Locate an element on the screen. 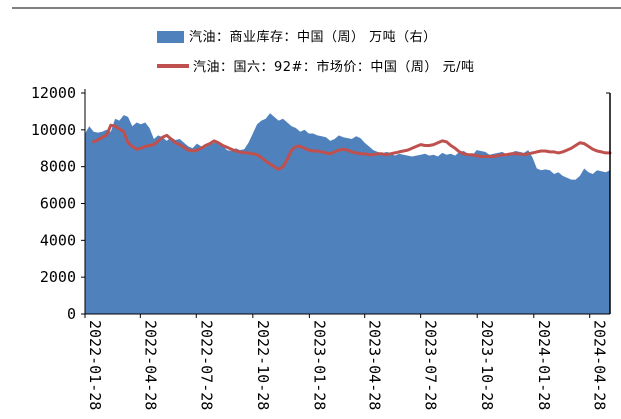 Image resolution: width=621 pixels, height=419 pixels. price-line-layer is located at coordinates (352, 147).